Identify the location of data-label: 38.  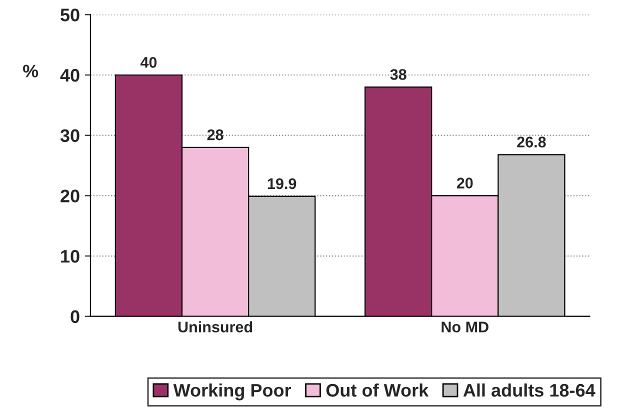
(398, 74).